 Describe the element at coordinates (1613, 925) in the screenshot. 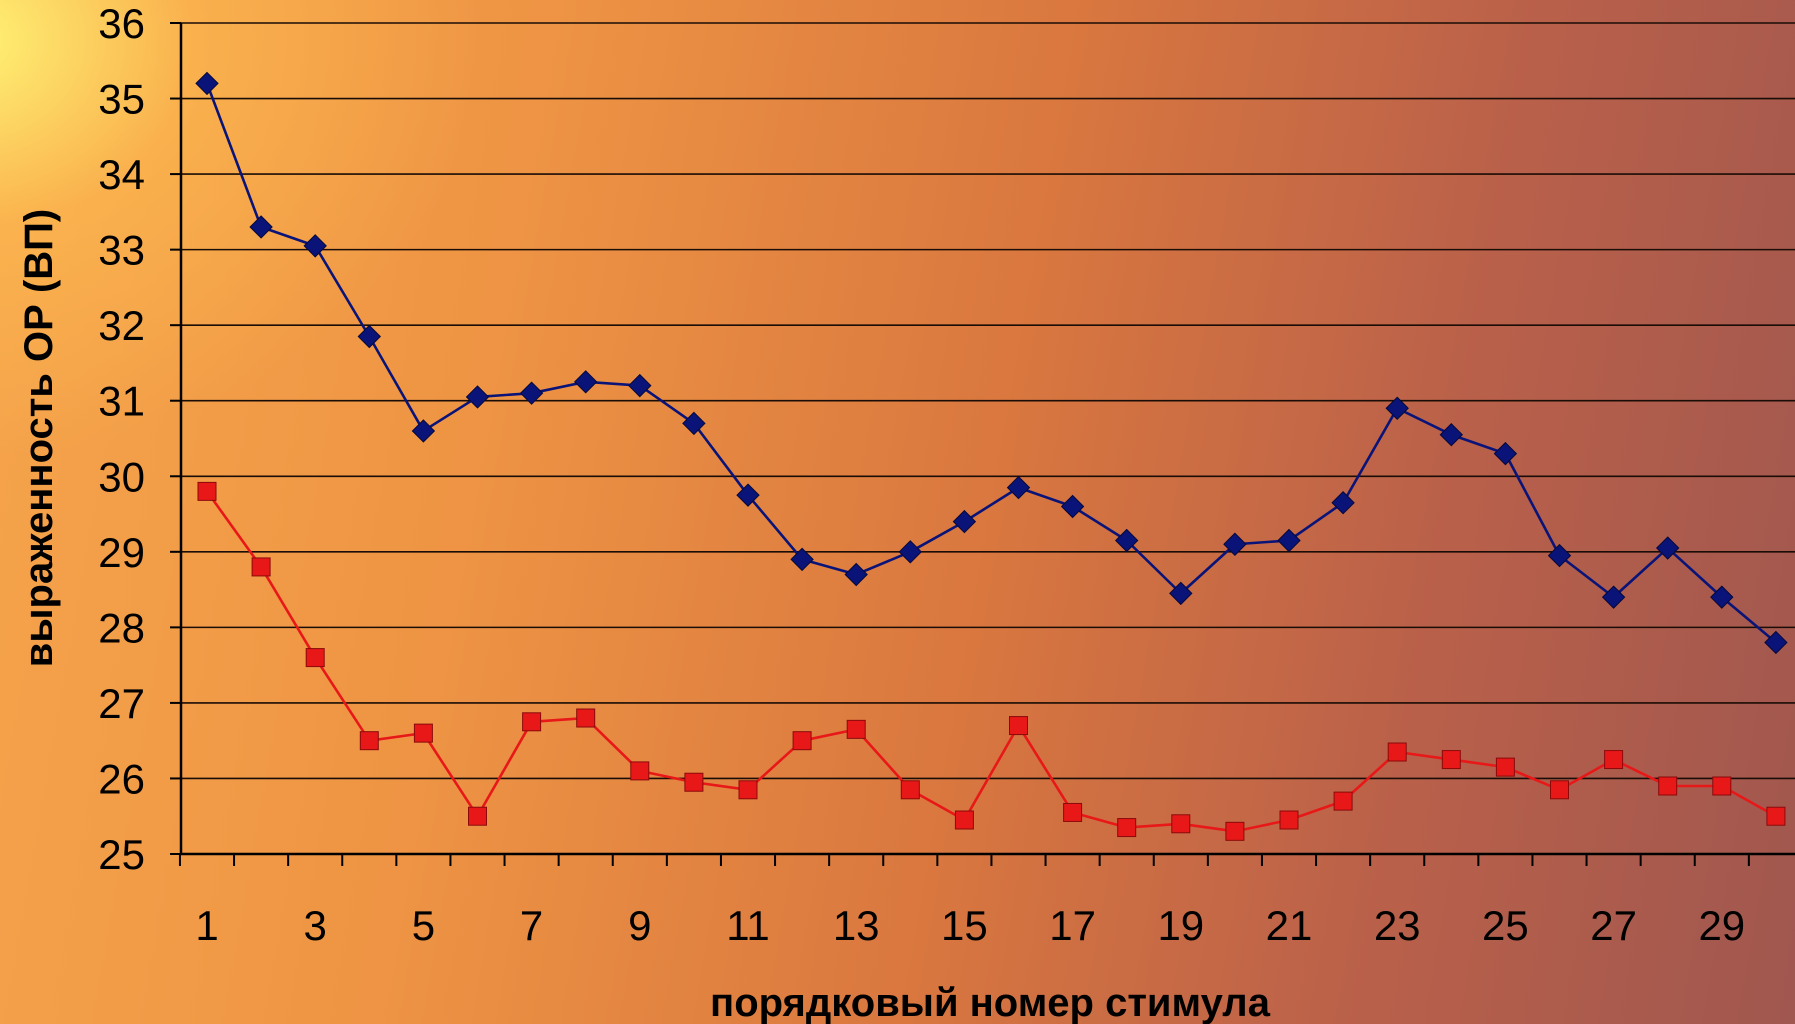

I see `x-tick-label-27: 27` at that location.